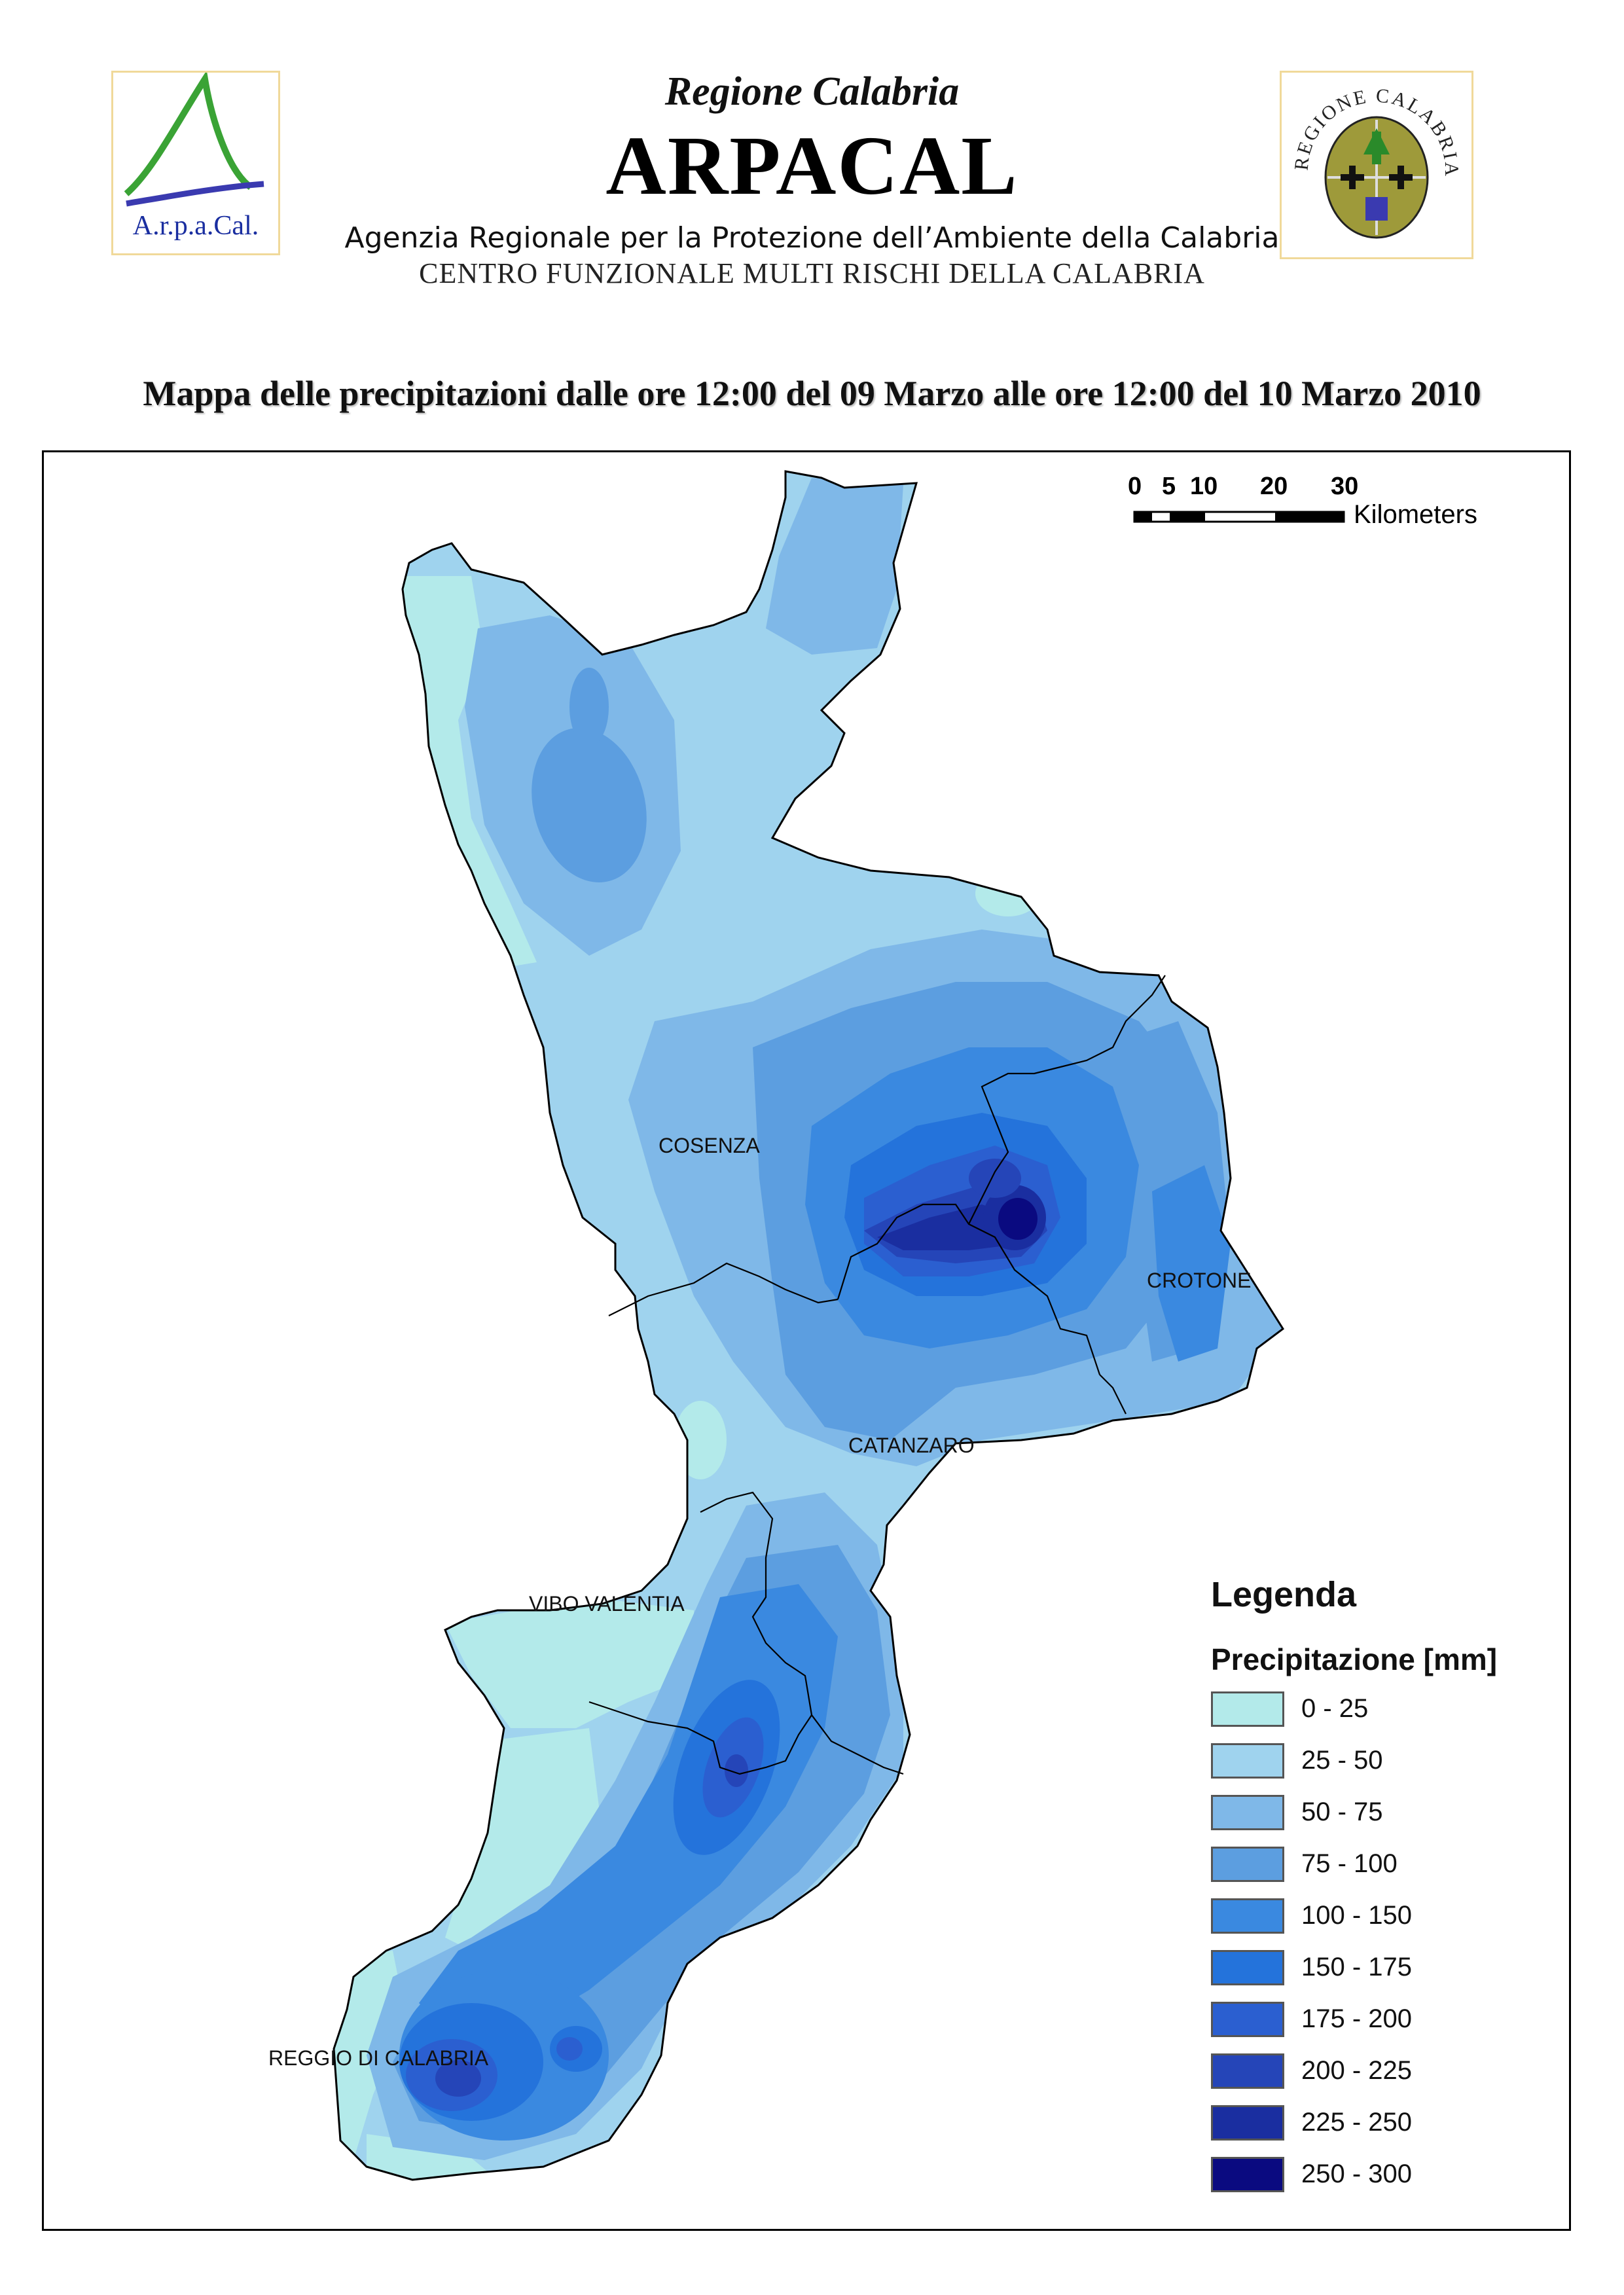 The image size is (1624, 2295). I want to click on scale-unit: Kilometers, so click(1416, 514).